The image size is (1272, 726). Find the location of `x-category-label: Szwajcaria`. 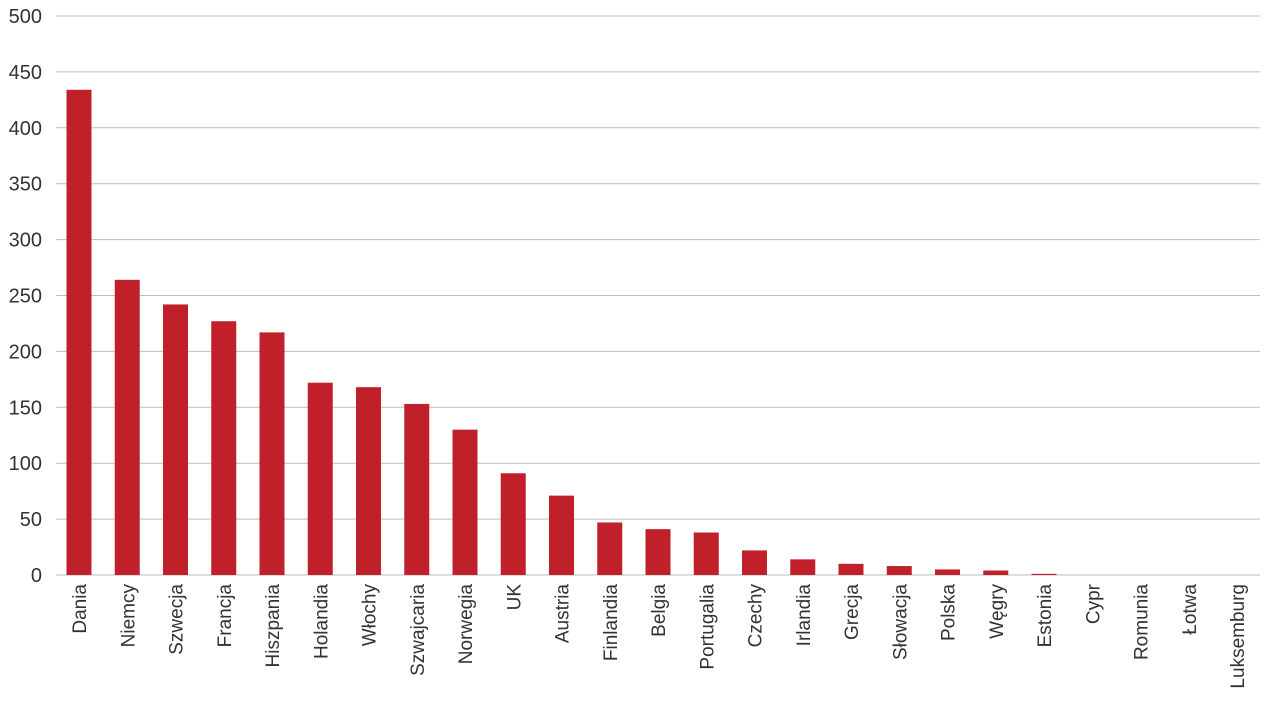

x-category-label: Szwajcaria is located at coordinates (418, 630).